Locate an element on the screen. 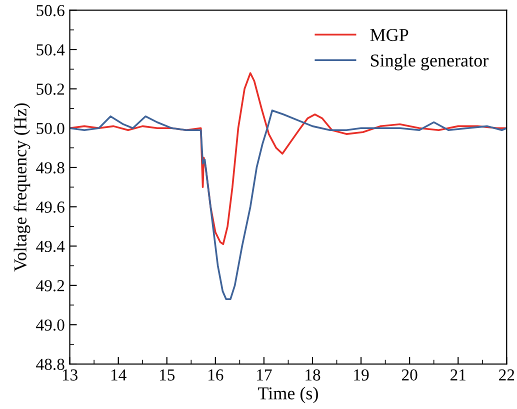 This screenshot has height=409, width=517. x-tick-label: 19 is located at coordinates (361, 375).